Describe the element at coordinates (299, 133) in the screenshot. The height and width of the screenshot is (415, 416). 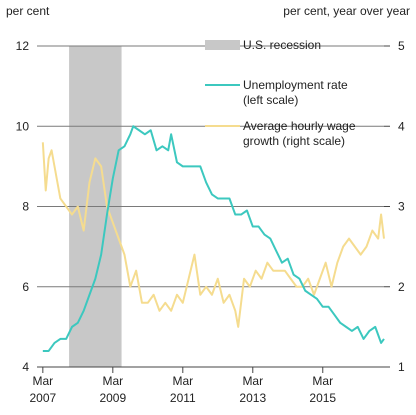
I see `legend-label-wage-growth: Average hourly wage growth (right scale)` at that location.